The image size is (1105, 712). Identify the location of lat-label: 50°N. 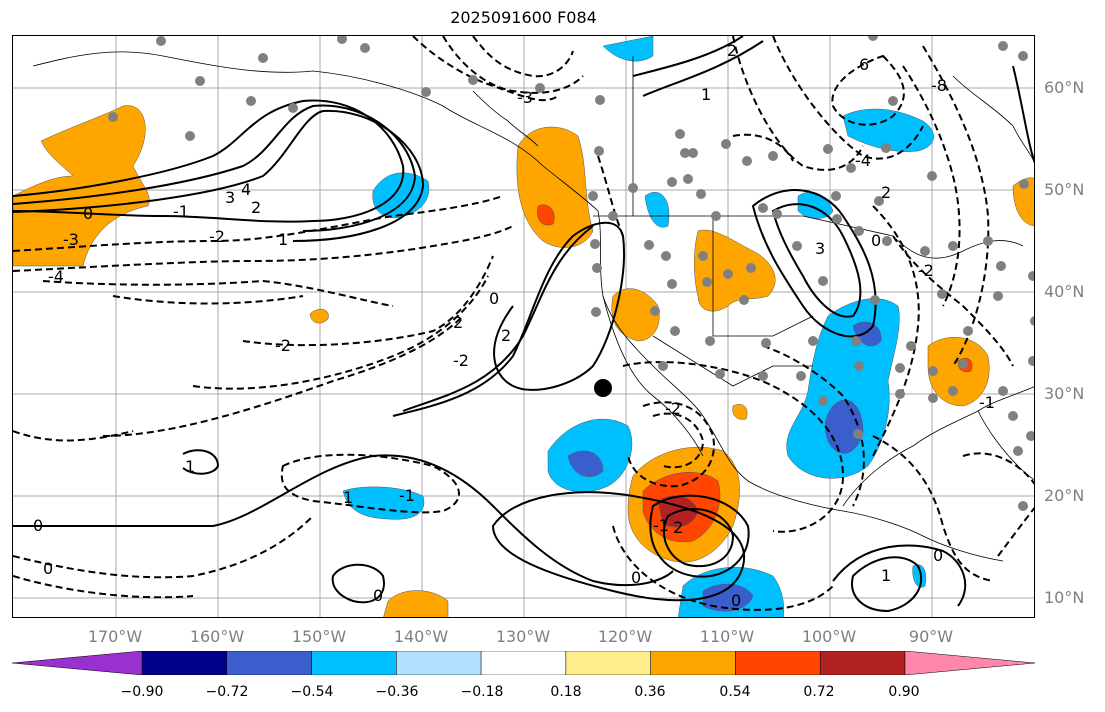
(1064, 189).